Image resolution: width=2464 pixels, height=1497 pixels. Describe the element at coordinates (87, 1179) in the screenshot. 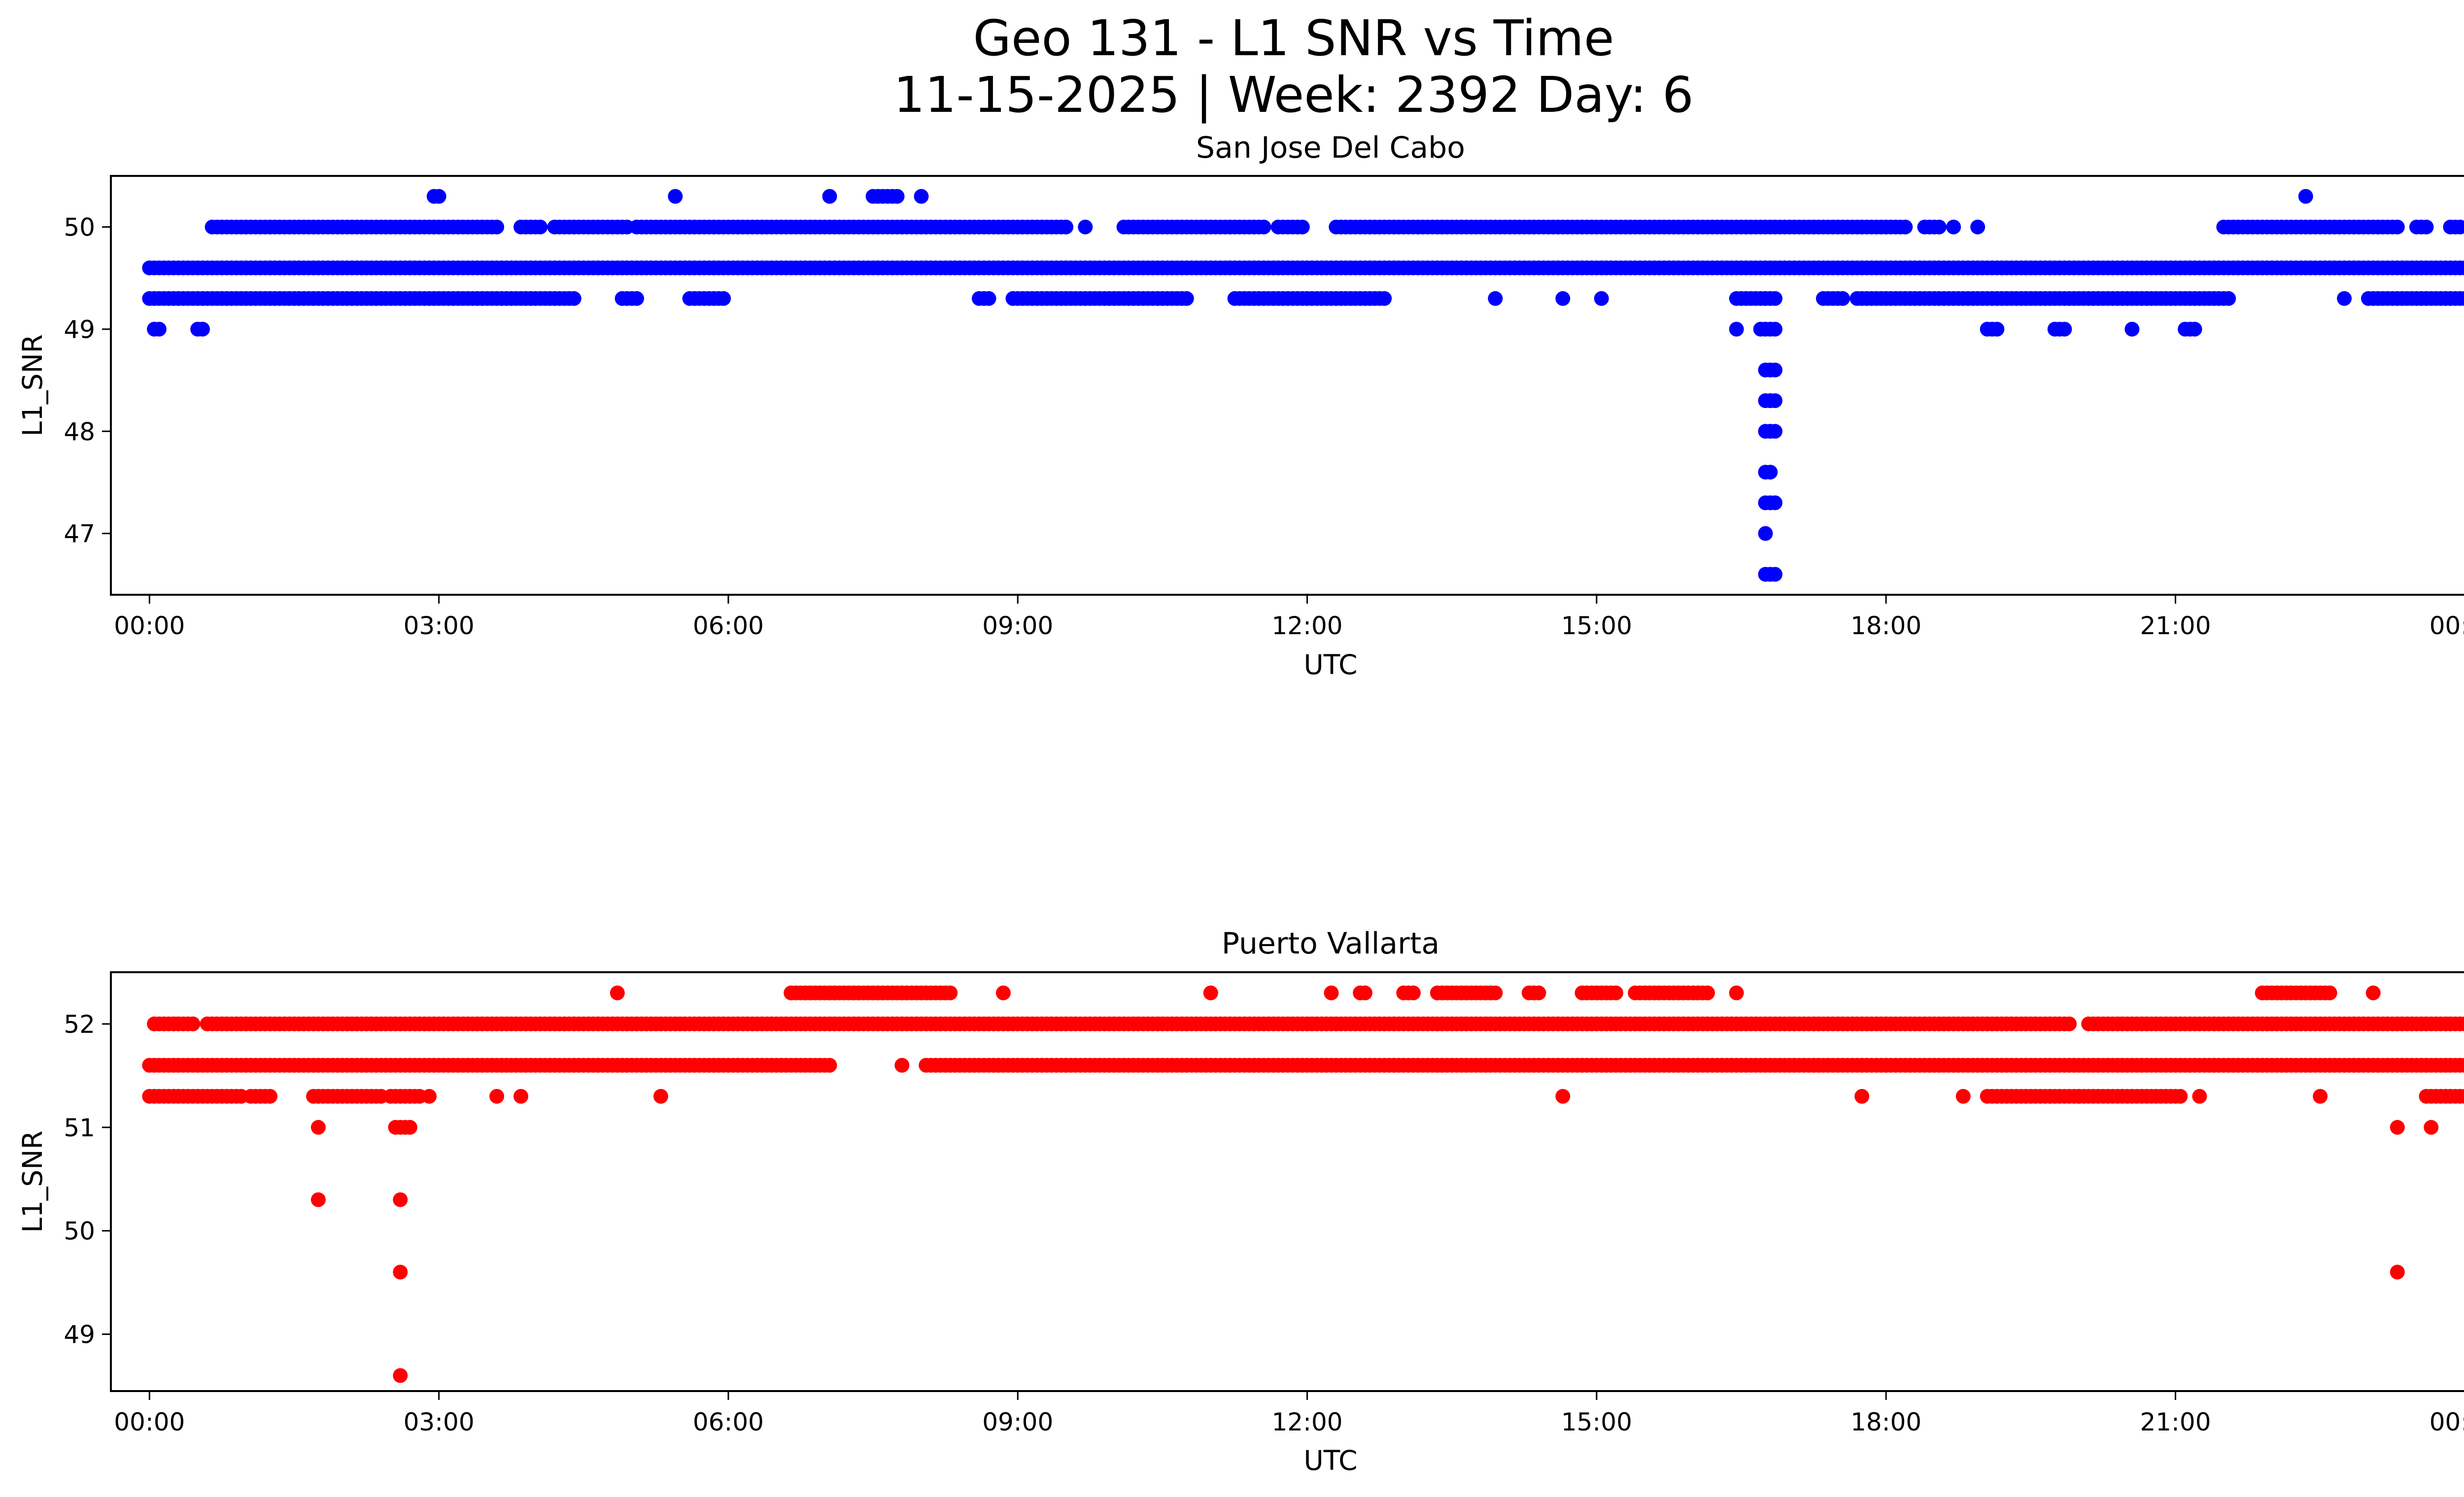

I see `y-tick-labels: 49 50 51 52` at that location.